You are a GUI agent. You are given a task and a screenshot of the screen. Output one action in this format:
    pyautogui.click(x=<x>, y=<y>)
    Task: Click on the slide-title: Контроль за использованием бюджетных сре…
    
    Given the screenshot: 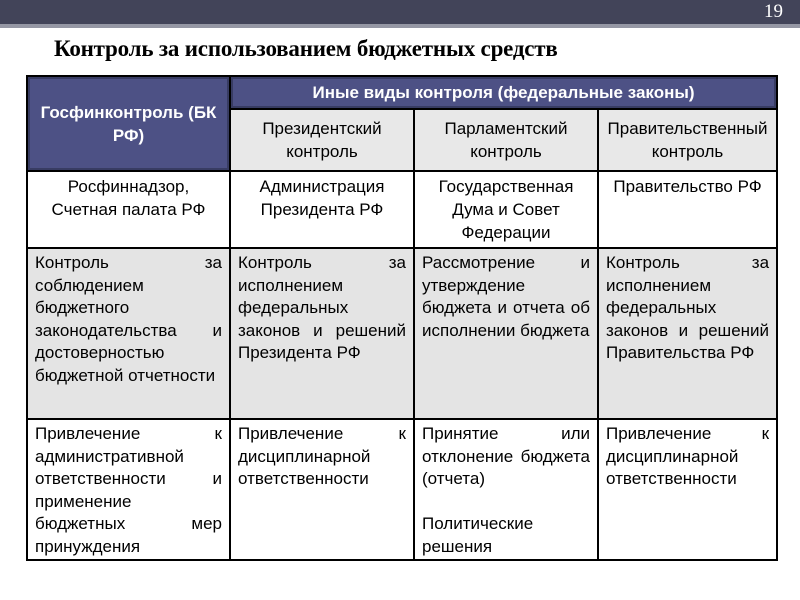 What is the action you would take?
    pyautogui.click(x=306, y=48)
    